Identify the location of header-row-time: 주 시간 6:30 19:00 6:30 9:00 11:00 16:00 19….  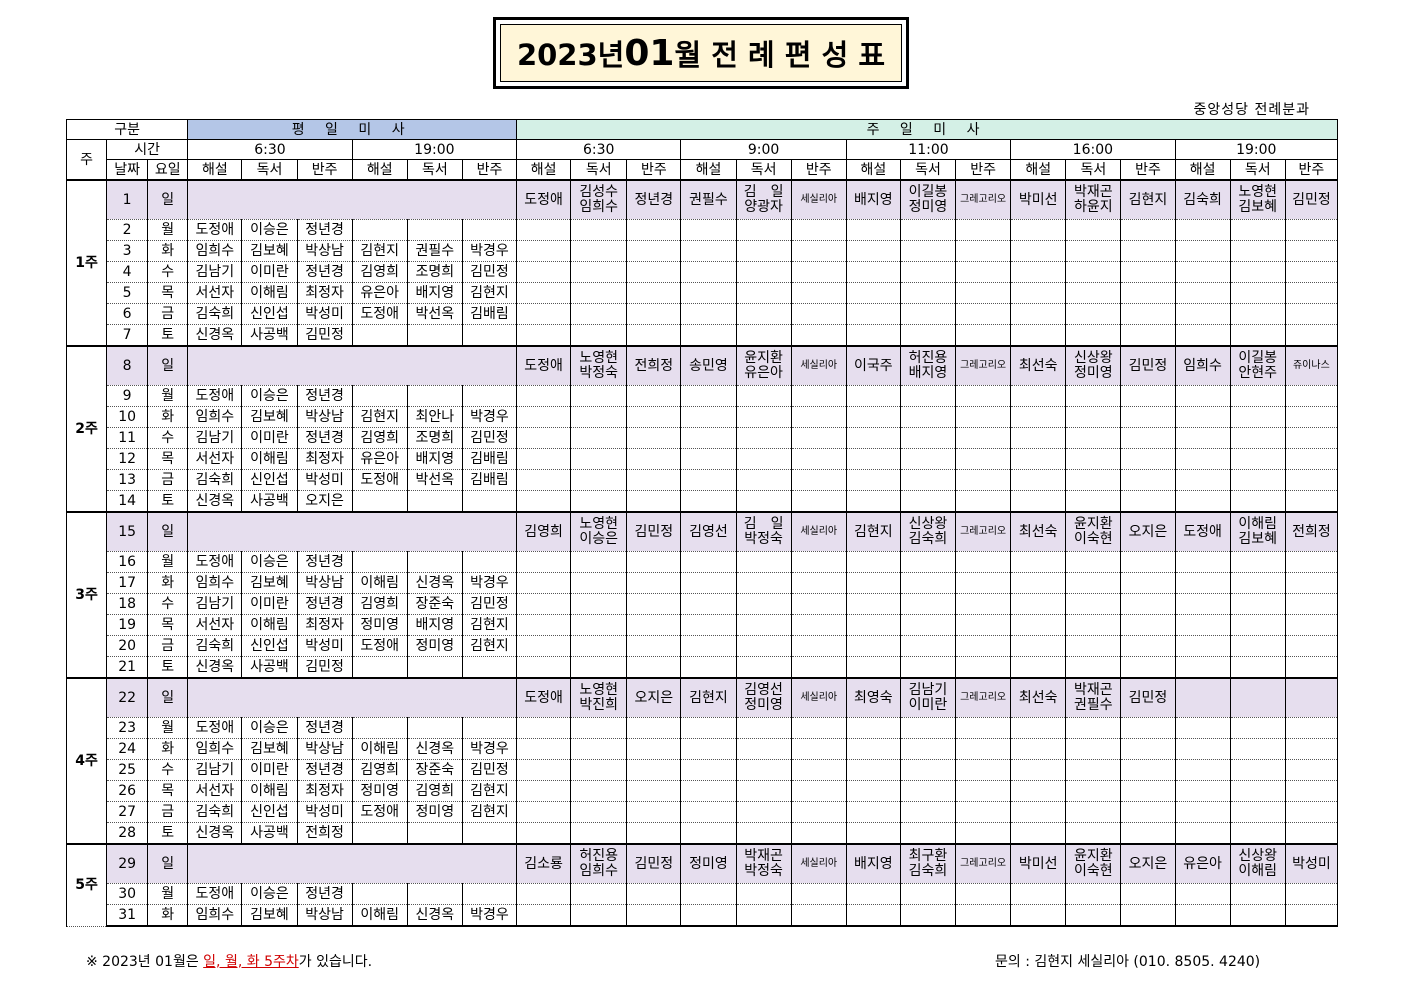
(702, 160).